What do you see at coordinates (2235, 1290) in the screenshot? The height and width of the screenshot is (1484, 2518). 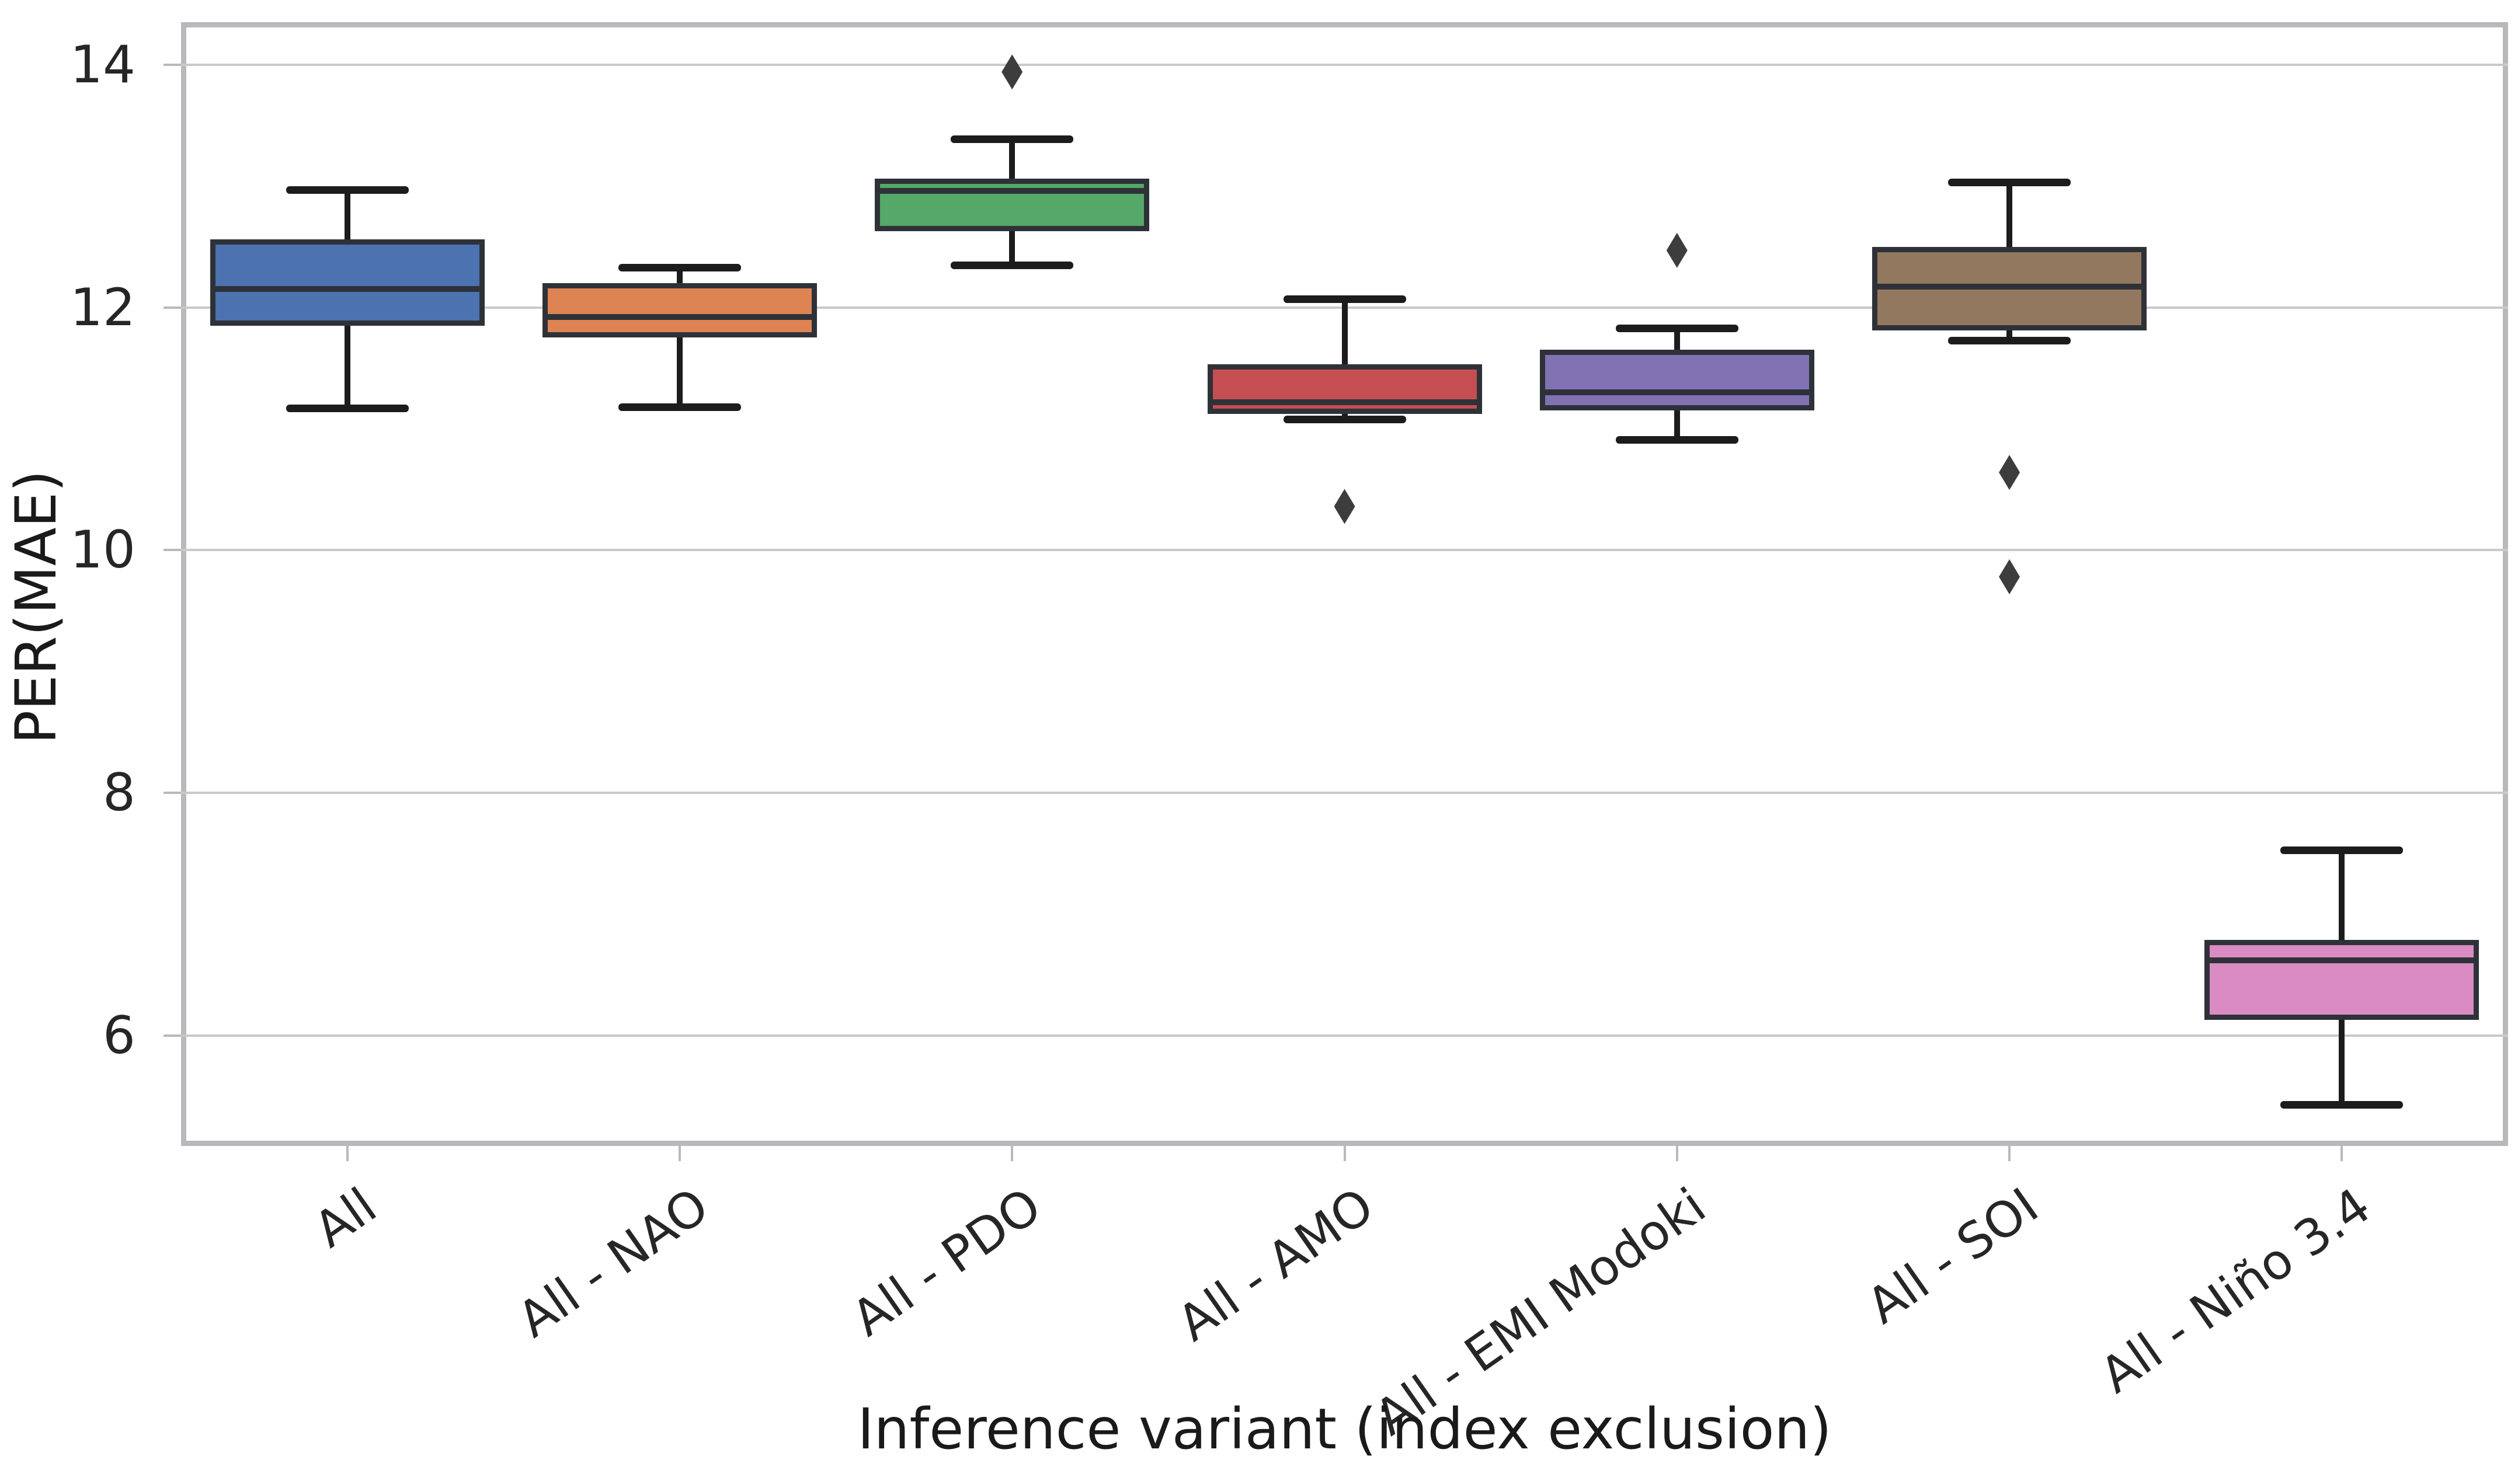 I see `x-tick-label: All - Niño 3.4` at bounding box center [2235, 1290].